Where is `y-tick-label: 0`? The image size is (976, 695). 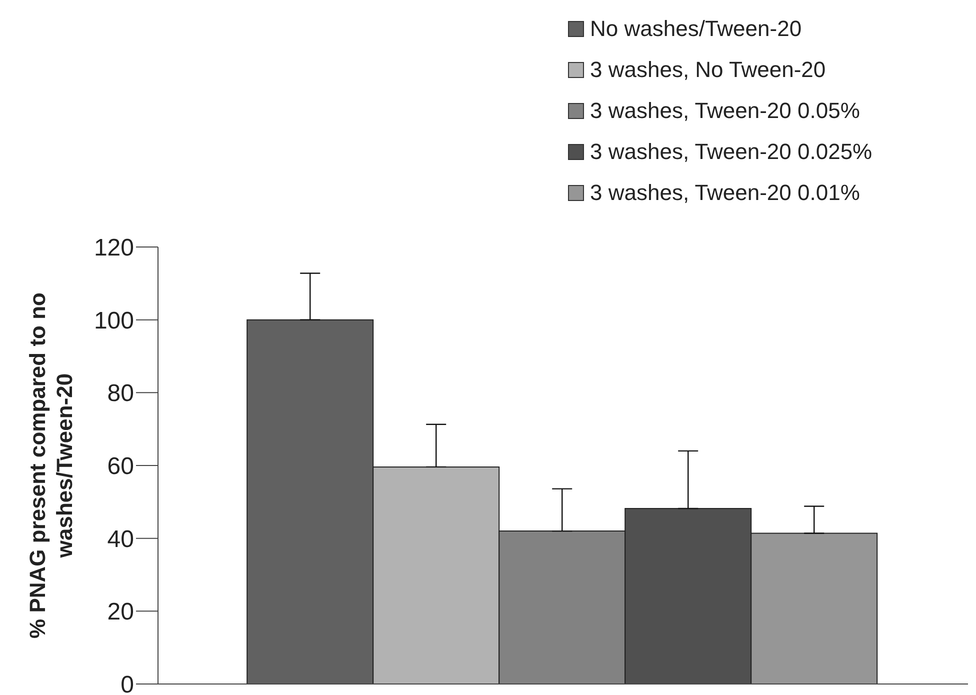 y-tick-label: 0 is located at coordinates (127, 683).